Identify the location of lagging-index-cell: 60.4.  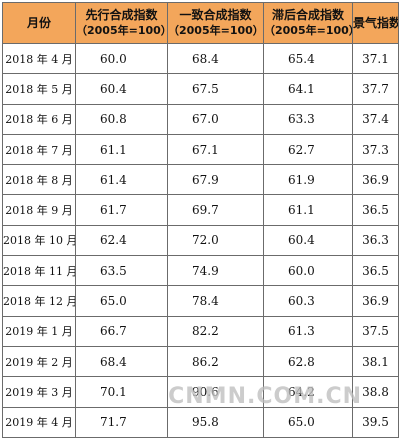
(308, 240).